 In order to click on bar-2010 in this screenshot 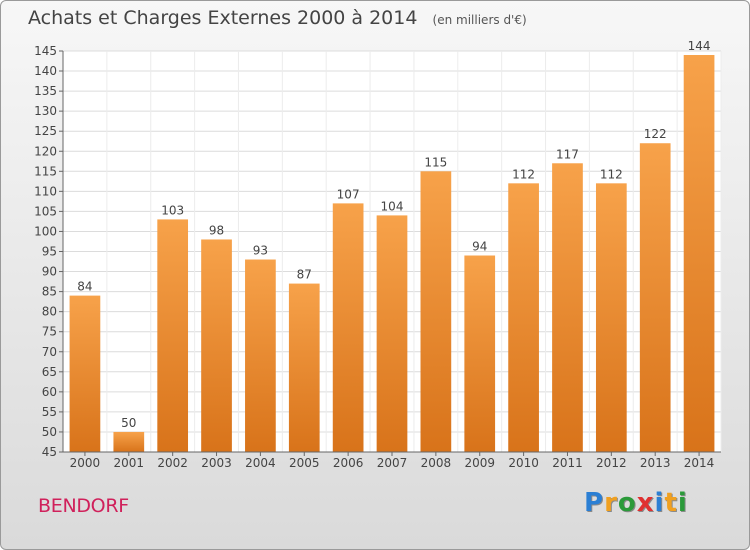, I will do `click(523, 317)`.